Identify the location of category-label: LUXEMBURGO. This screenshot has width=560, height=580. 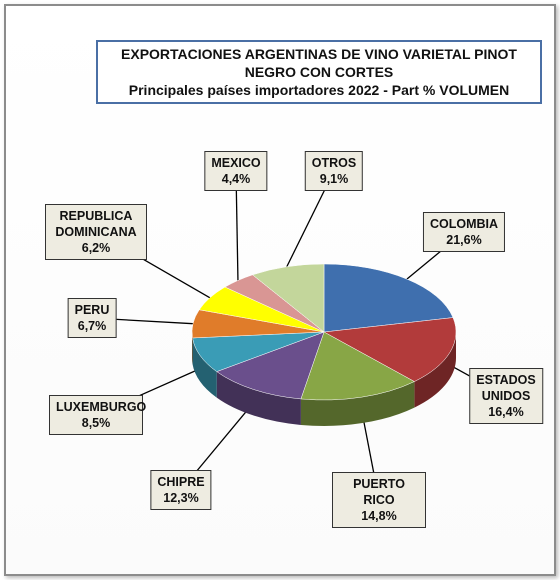
(101, 407).